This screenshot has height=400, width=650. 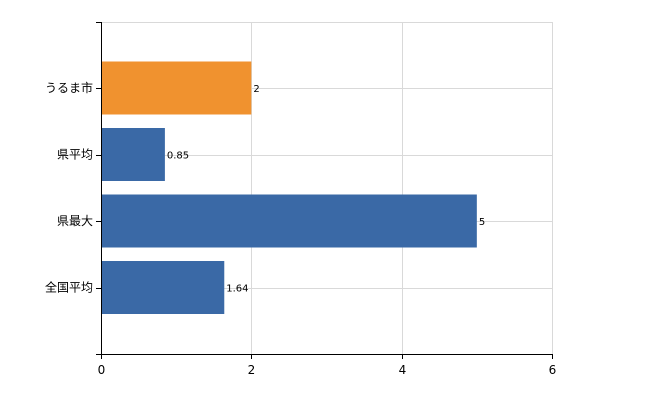 What do you see at coordinates (75, 155) in the screenshot?
I see `category-label-1: 県平均` at bounding box center [75, 155].